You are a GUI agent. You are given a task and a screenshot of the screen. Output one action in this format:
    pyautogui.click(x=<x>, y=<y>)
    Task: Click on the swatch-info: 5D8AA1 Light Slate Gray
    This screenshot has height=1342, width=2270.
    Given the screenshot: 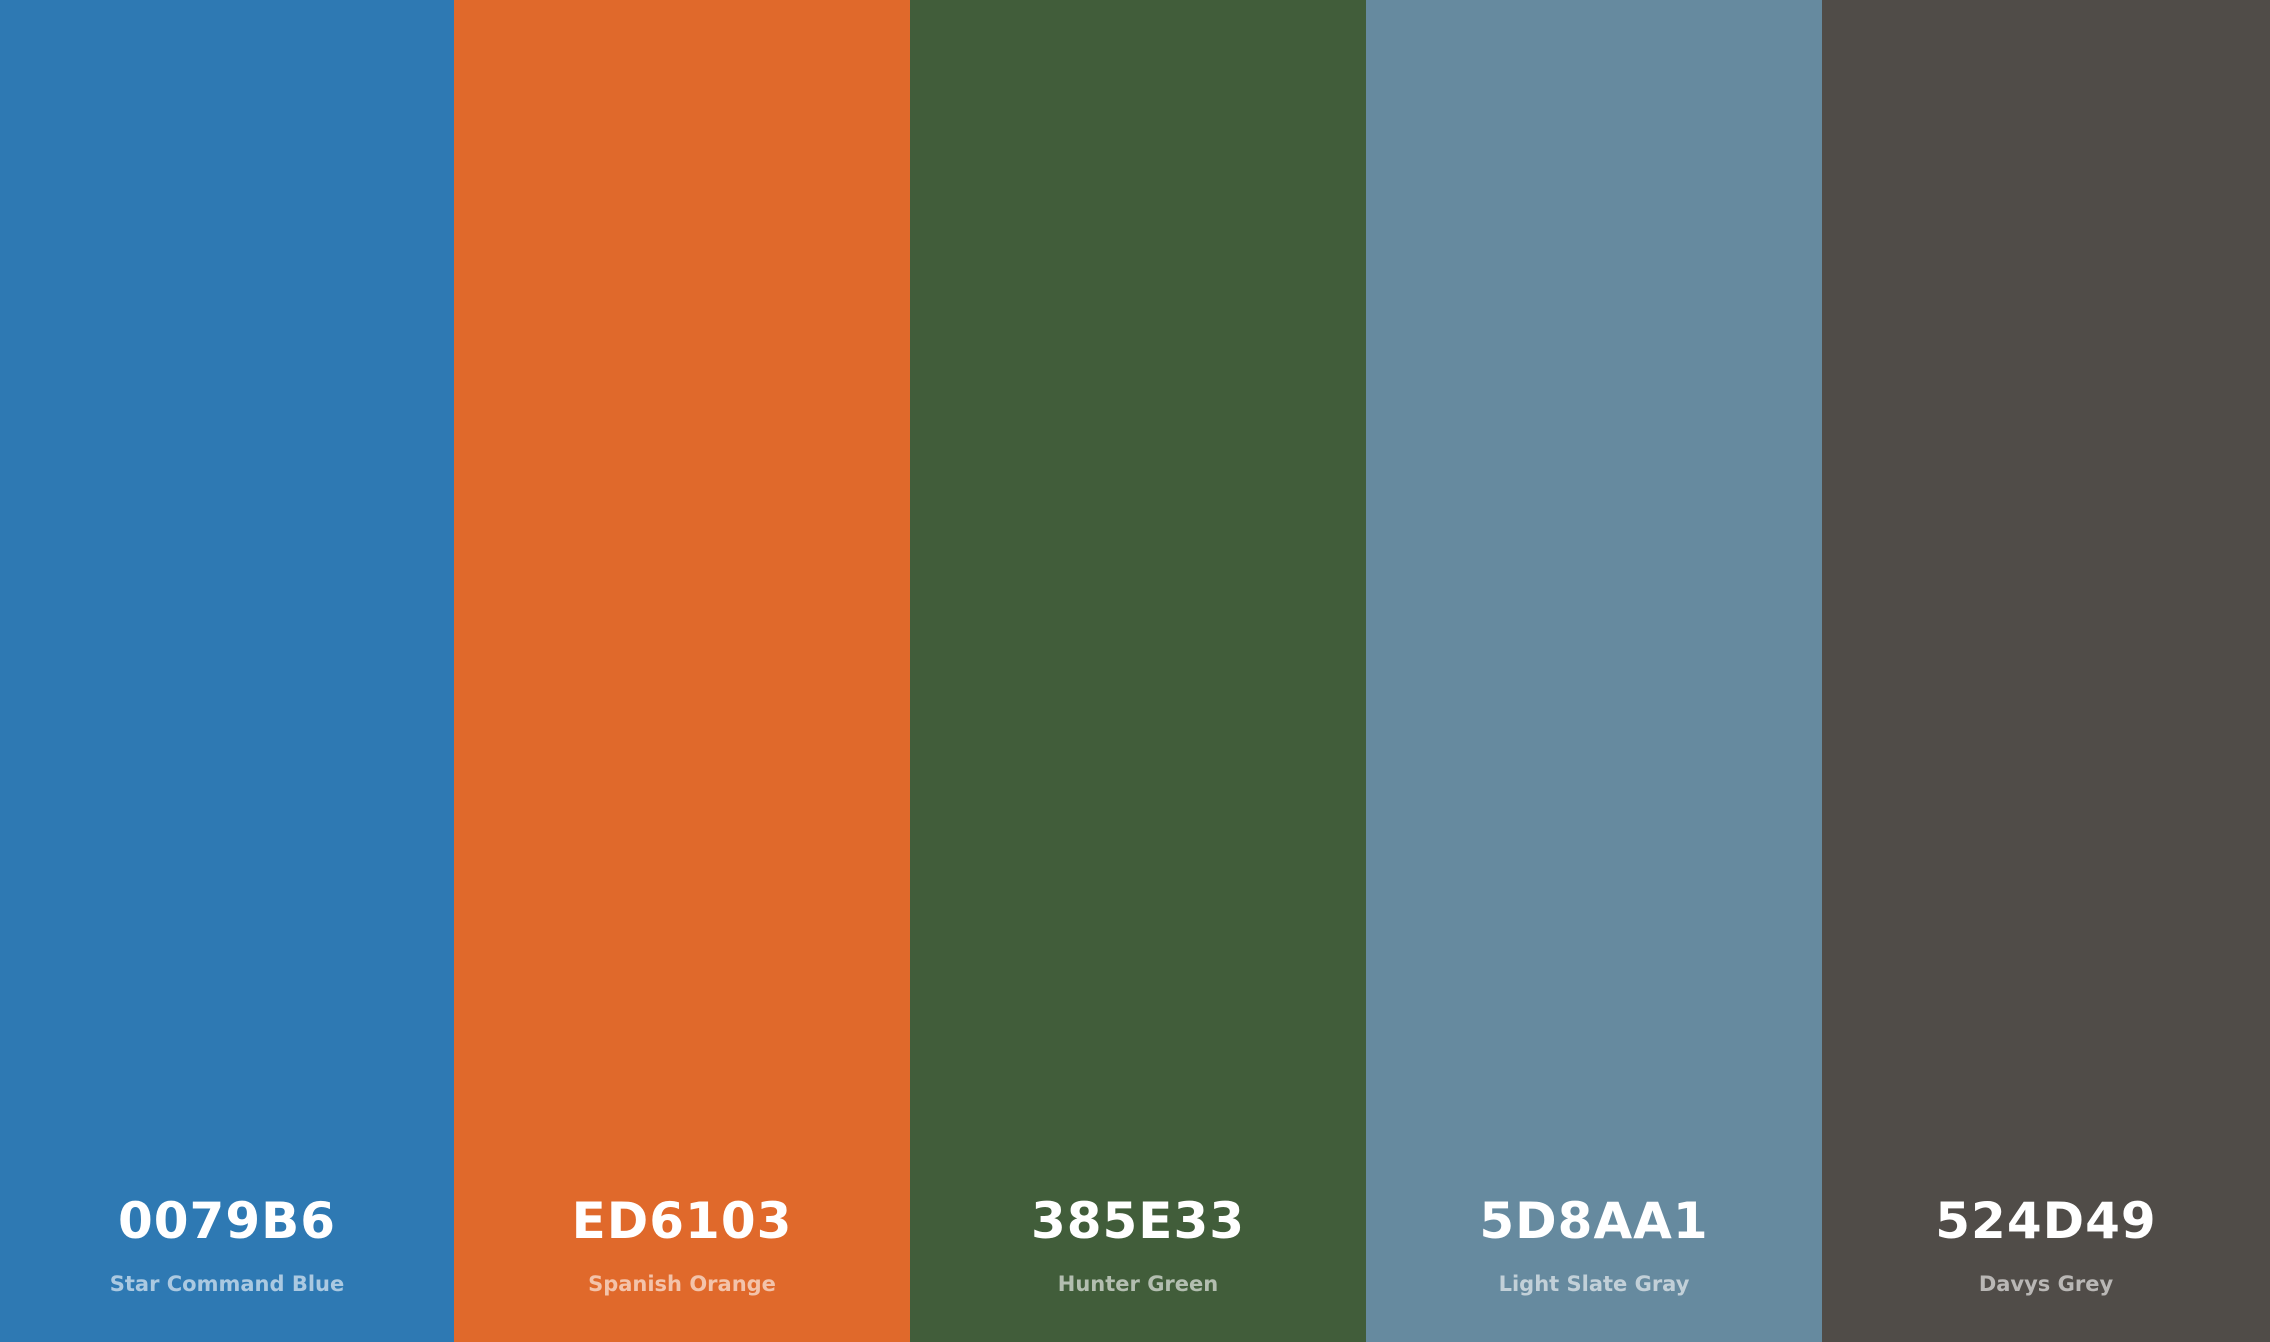 What is the action you would take?
    pyautogui.click(x=1594, y=1242)
    